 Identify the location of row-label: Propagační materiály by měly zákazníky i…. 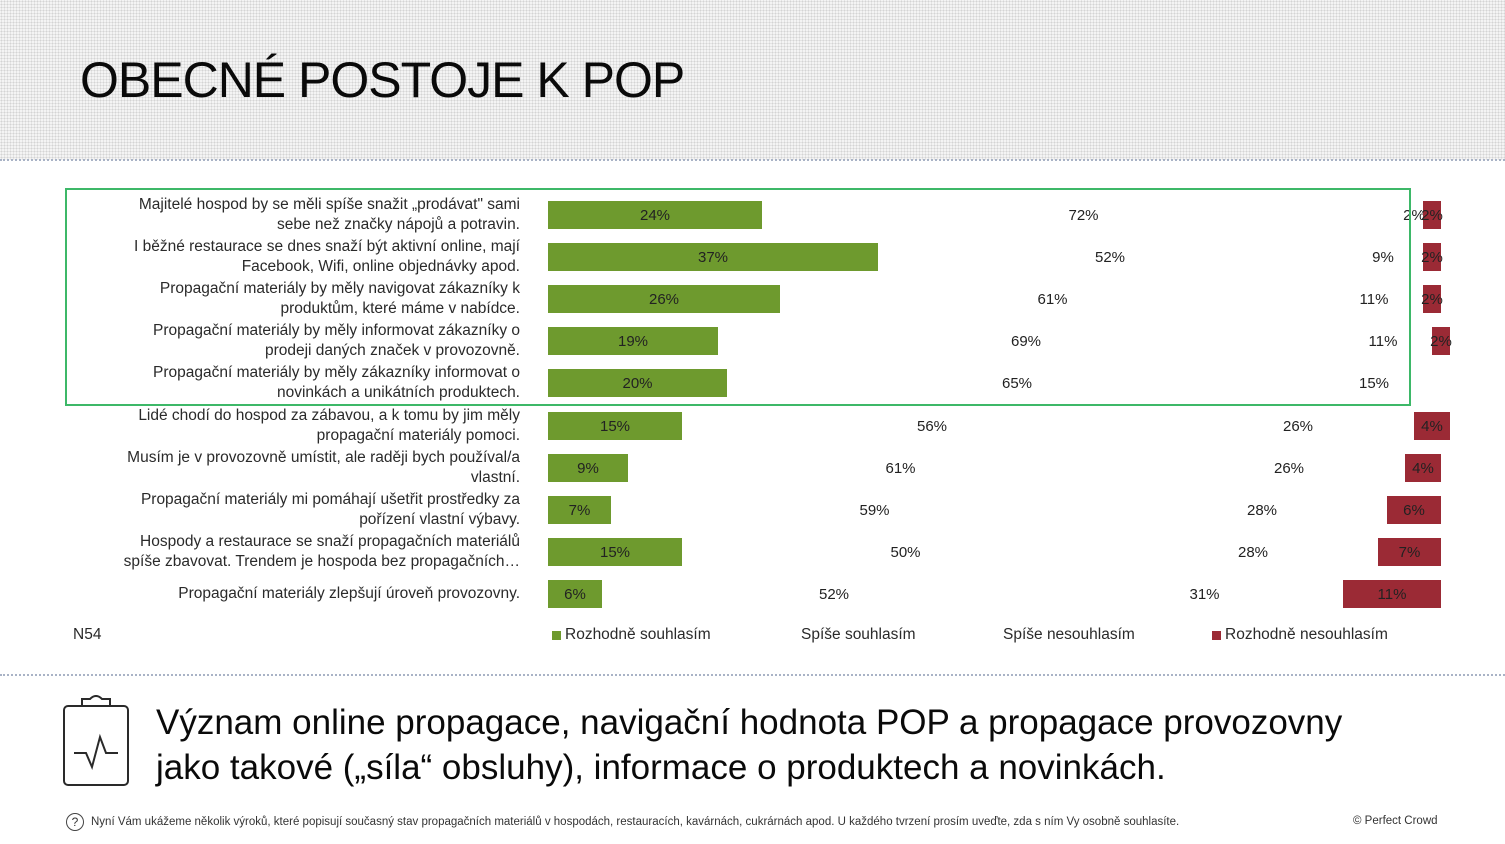
(295, 383).